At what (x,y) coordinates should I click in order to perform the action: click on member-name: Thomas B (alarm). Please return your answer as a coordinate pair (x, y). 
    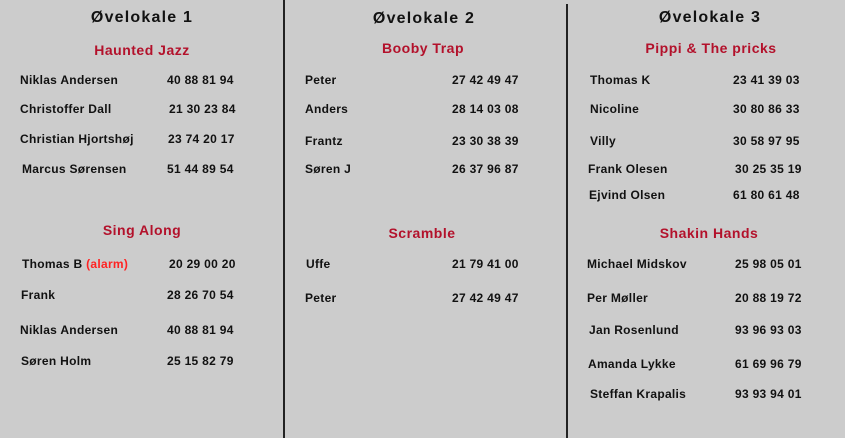
    Looking at the image, I should click on (75, 264).